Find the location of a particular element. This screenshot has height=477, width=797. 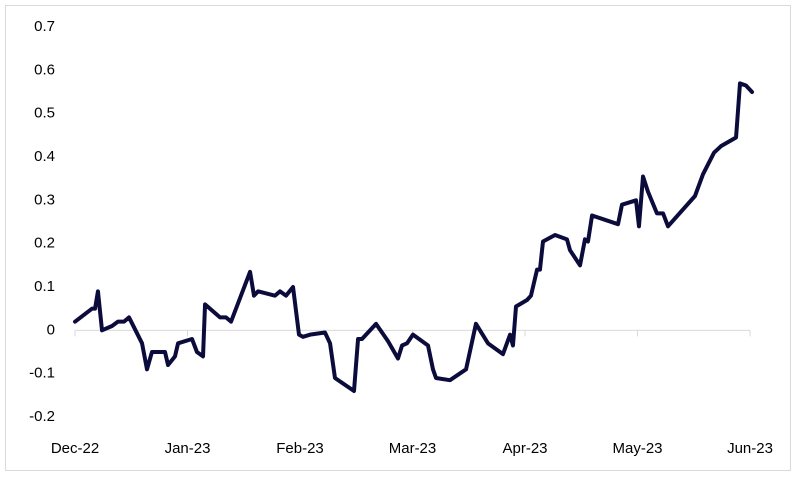

y-tick-label: 0.7 is located at coordinates (44, 26).